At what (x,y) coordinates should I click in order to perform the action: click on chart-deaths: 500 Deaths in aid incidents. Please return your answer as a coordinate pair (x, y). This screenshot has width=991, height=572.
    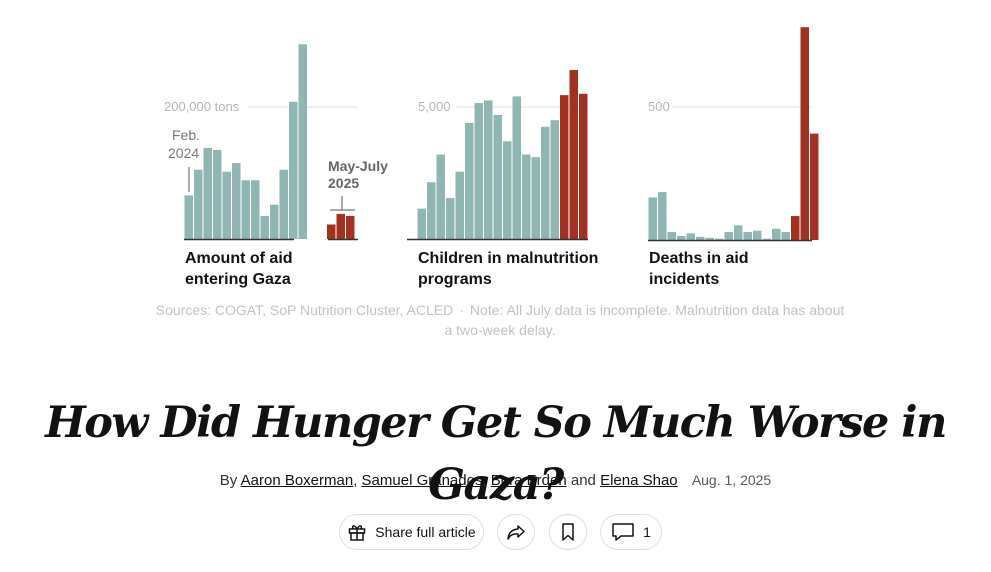
    Looking at the image, I should click on (735, 150).